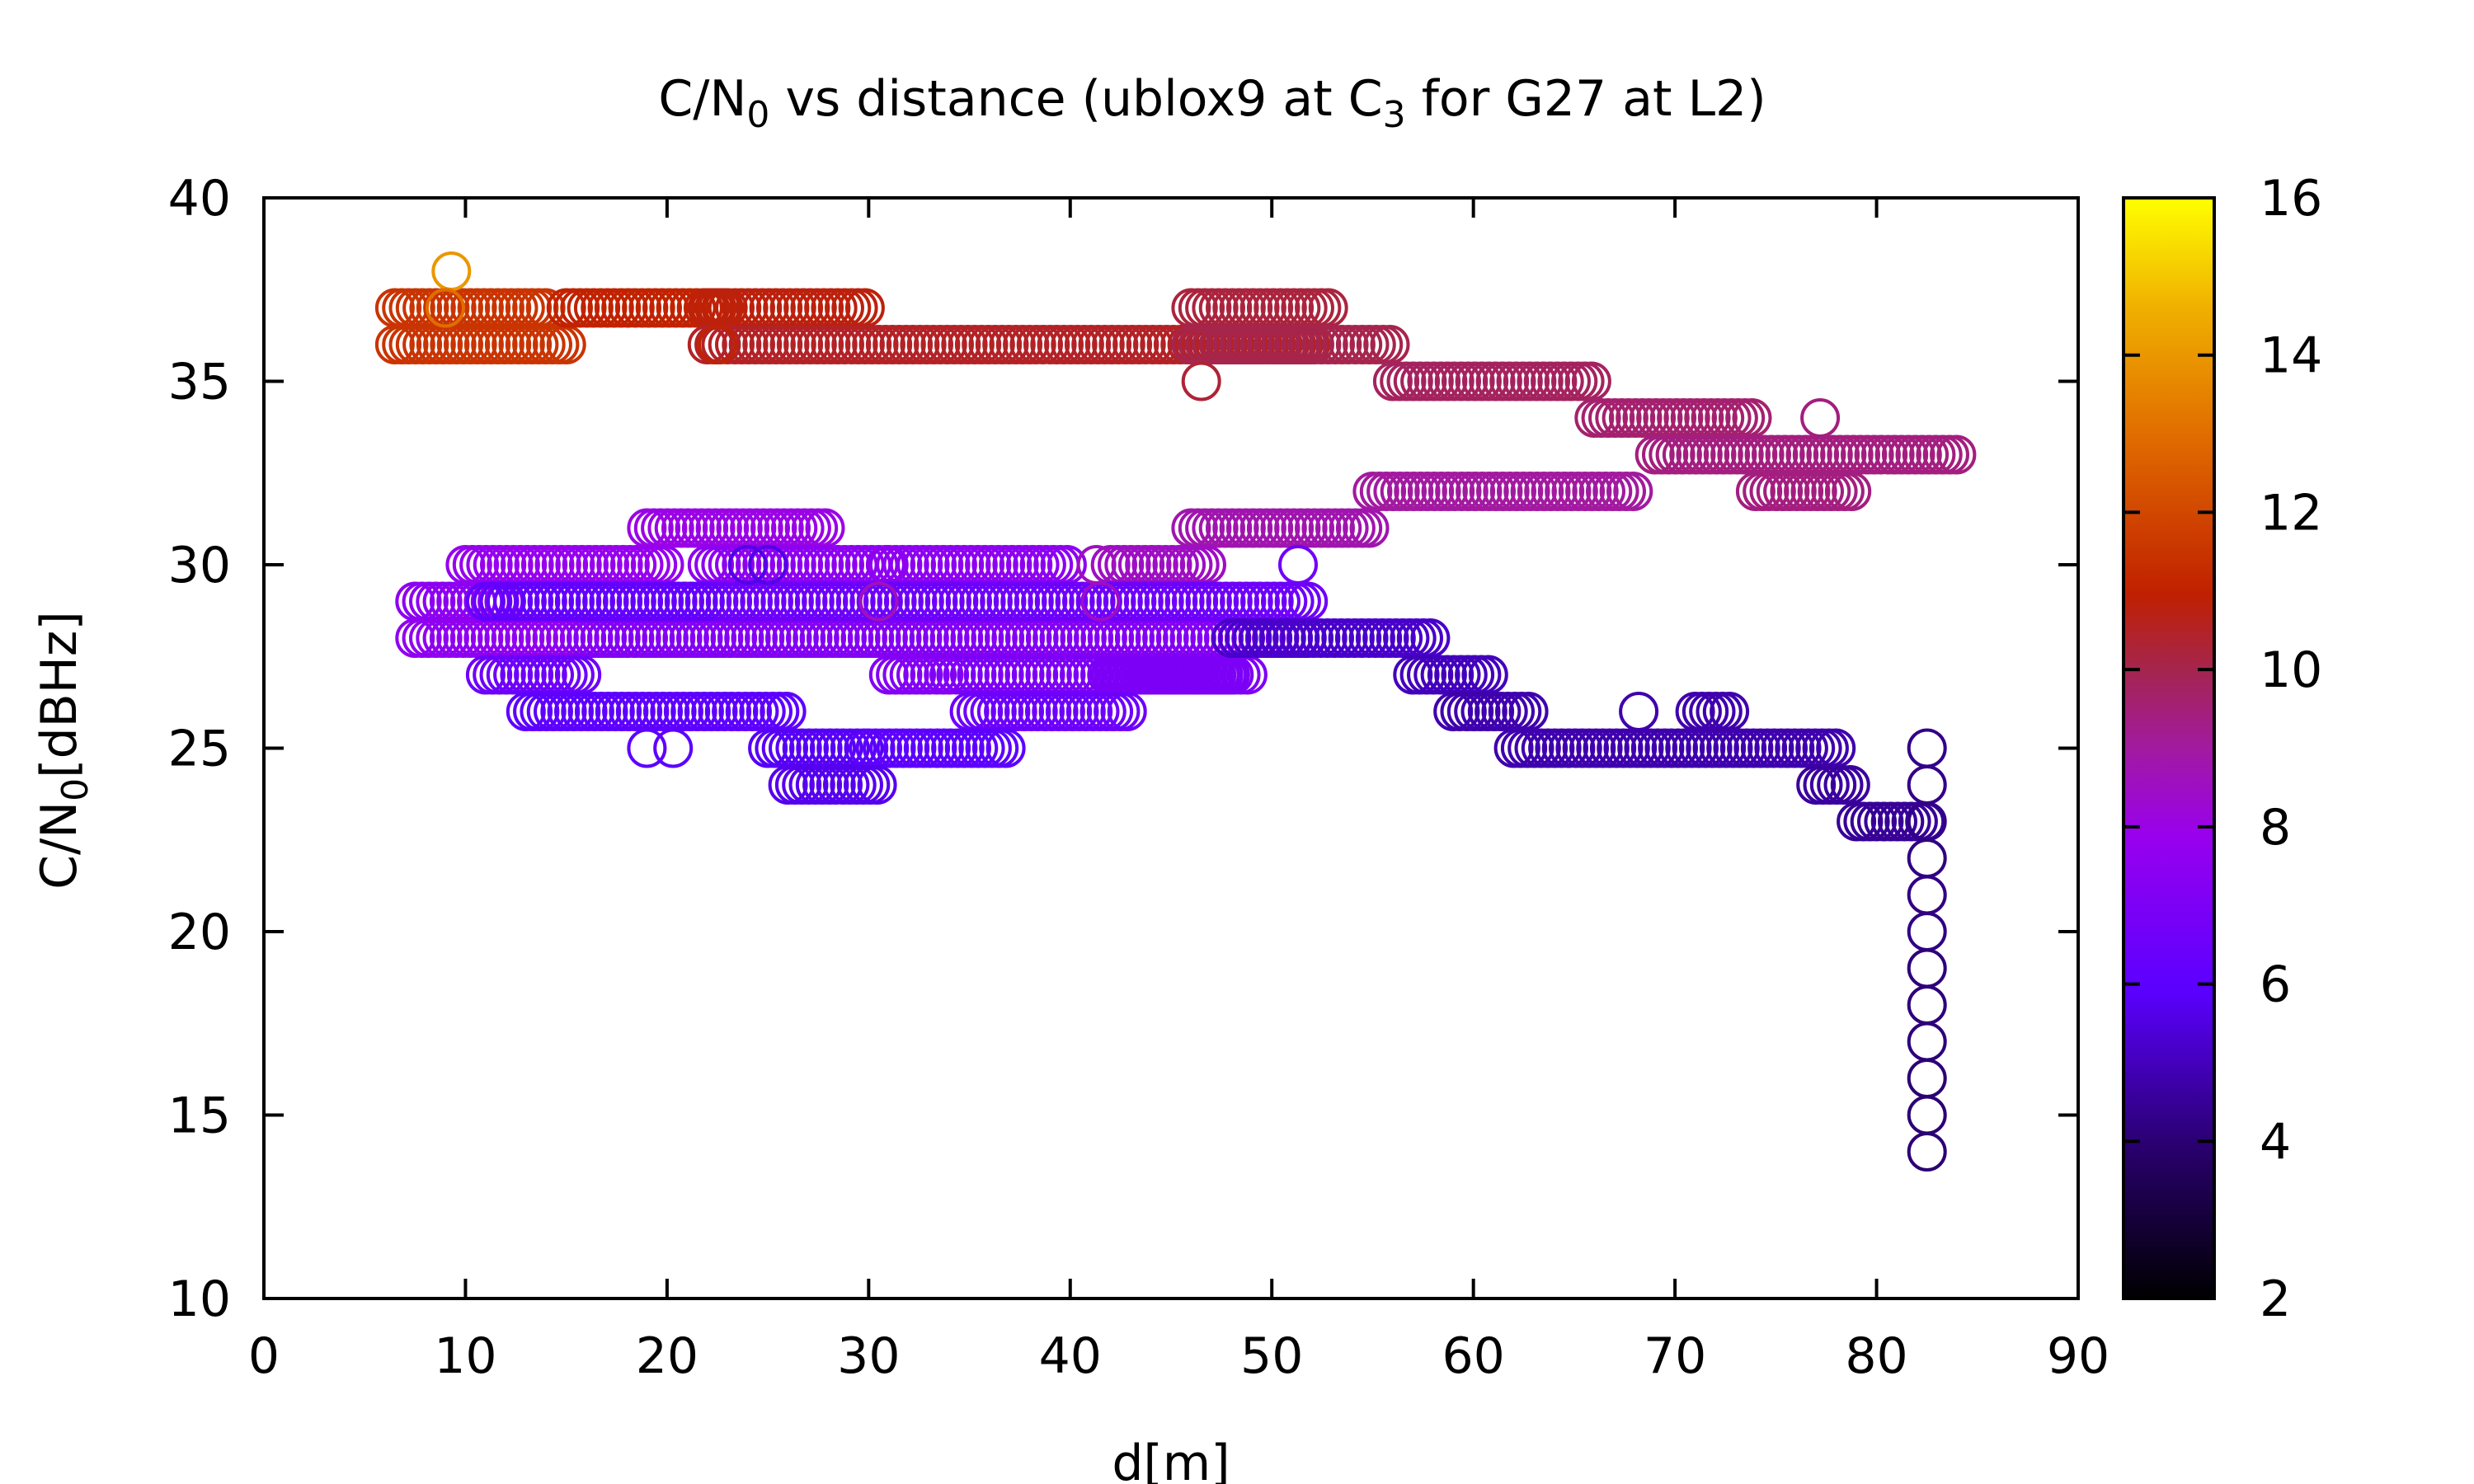 This screenshot has height=1484, width=2474. Describe the element at coordinates (199, 565) in the screenshot. I see `y-tick-label: 30` at that location.